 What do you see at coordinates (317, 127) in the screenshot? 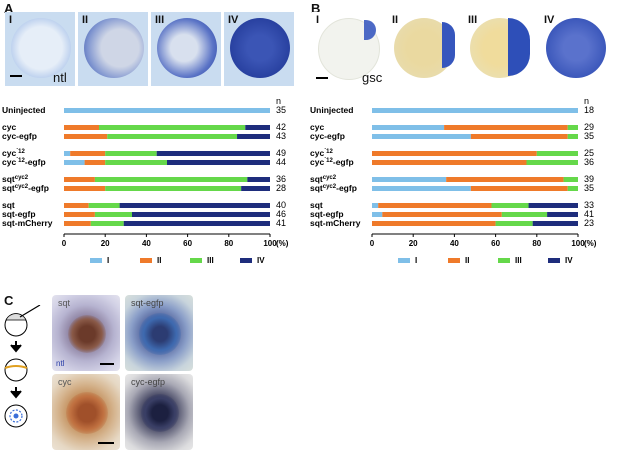
I see `row-label: cyc` at bounding box center [317, 127].